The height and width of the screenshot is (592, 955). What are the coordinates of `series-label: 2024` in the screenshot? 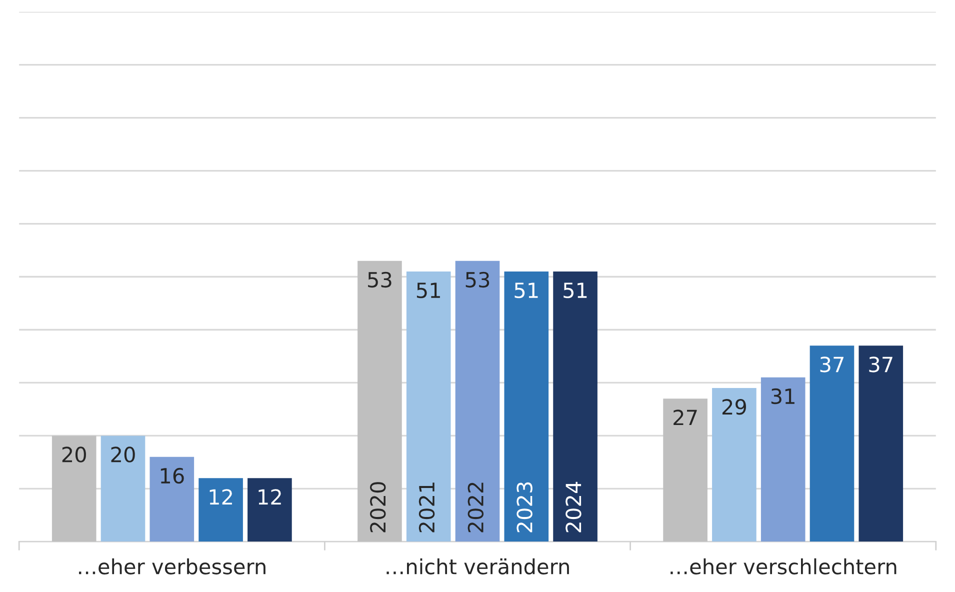 It's located at (574, 507).